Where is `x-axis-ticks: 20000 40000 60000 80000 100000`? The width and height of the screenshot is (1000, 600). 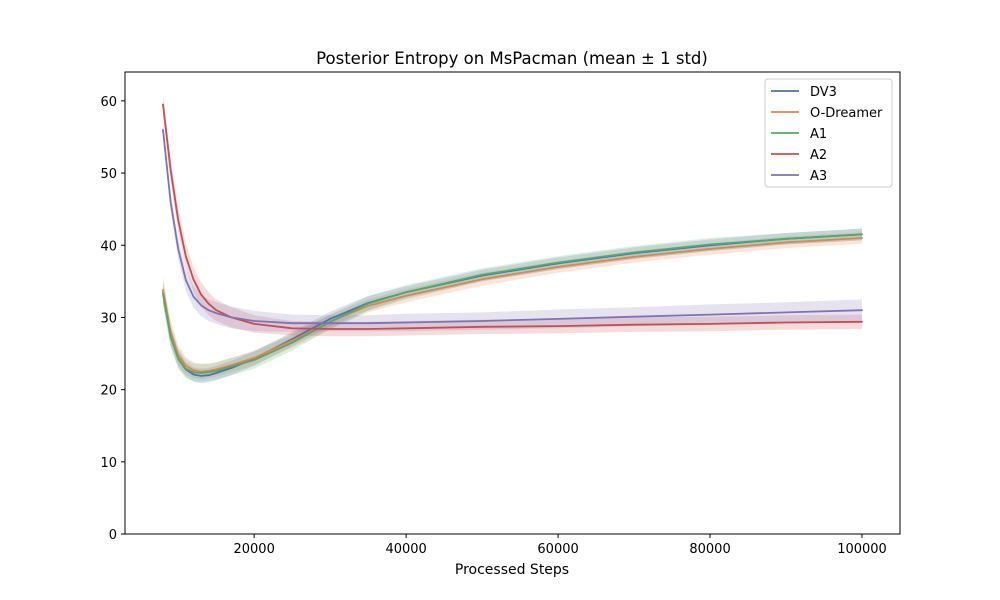
x-axis-ticks: 20000 40000 60000 80000 100000 is located at coordinates (560, 545).